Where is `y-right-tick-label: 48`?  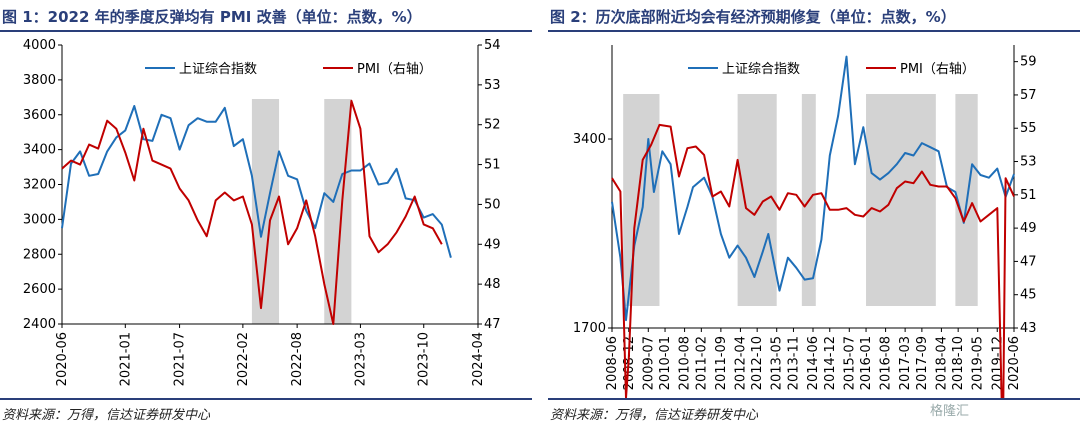
y-right-tick-label: 48 is located at coordinates (492, 284).